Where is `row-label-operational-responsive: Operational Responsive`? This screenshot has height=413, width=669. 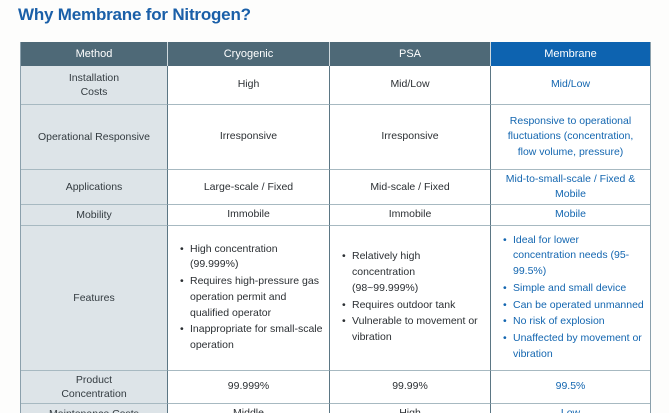
row-label-operational-responsive: Operational Responsive is located at coordinates (94, 137).